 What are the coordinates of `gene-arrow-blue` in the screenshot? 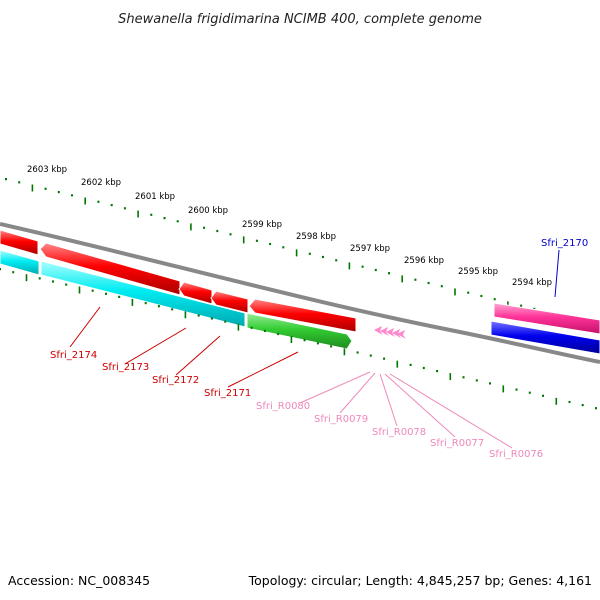 It's located at (545, 337).